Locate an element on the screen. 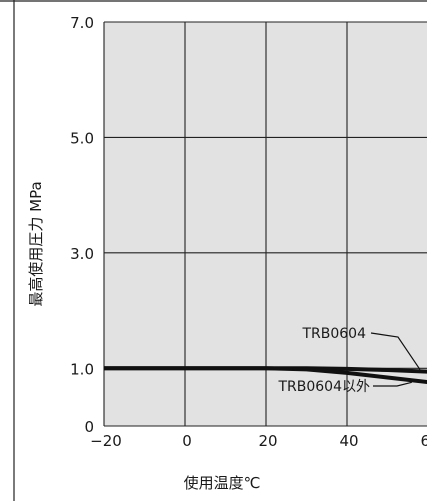  x-tick-label: −20 is located at coordinates (106, 441).